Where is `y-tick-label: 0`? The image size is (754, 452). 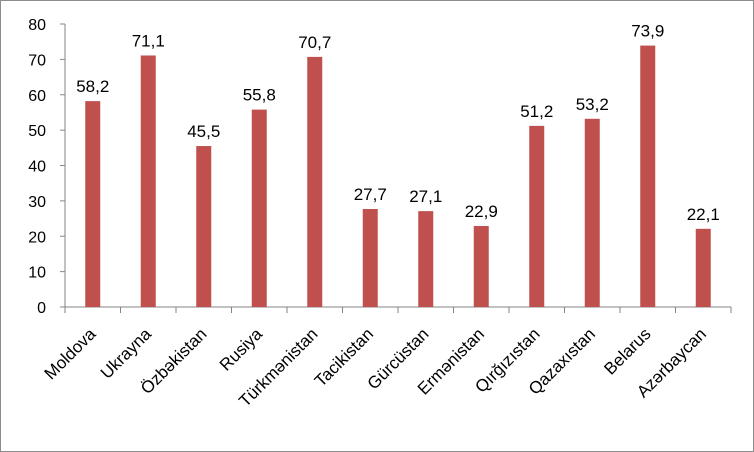
y-tick-label: 0 is located at coordinates (41, 308).